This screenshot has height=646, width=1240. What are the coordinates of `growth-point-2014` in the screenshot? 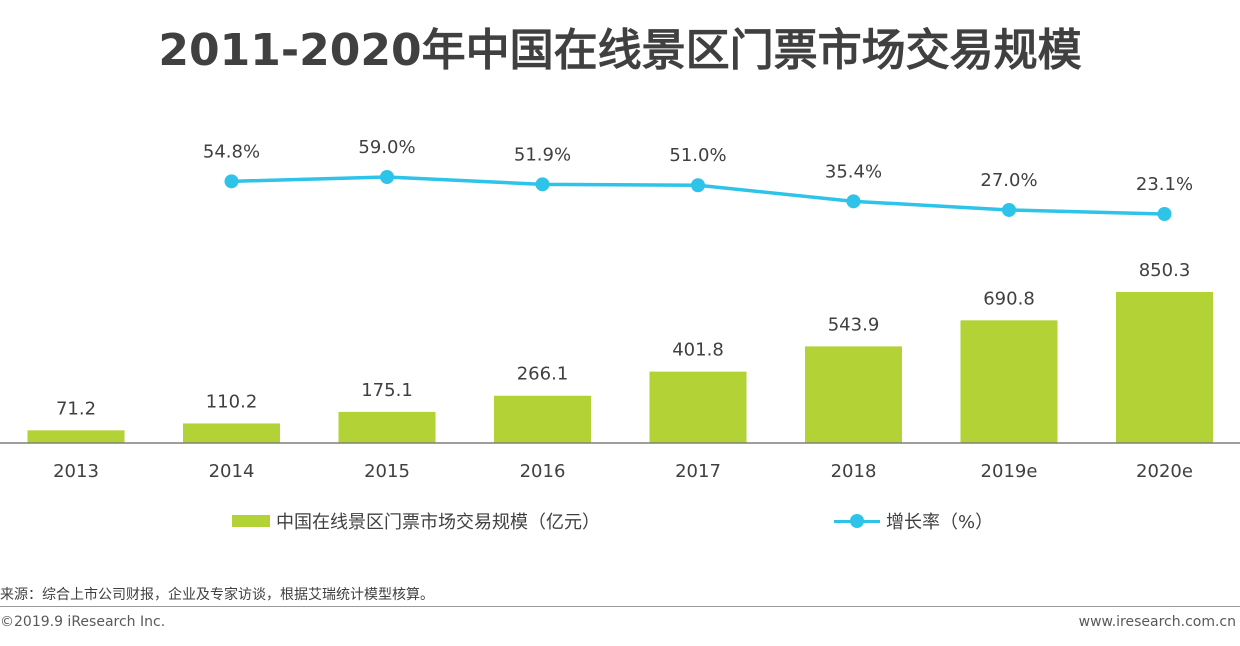 It's located at (231, 181).